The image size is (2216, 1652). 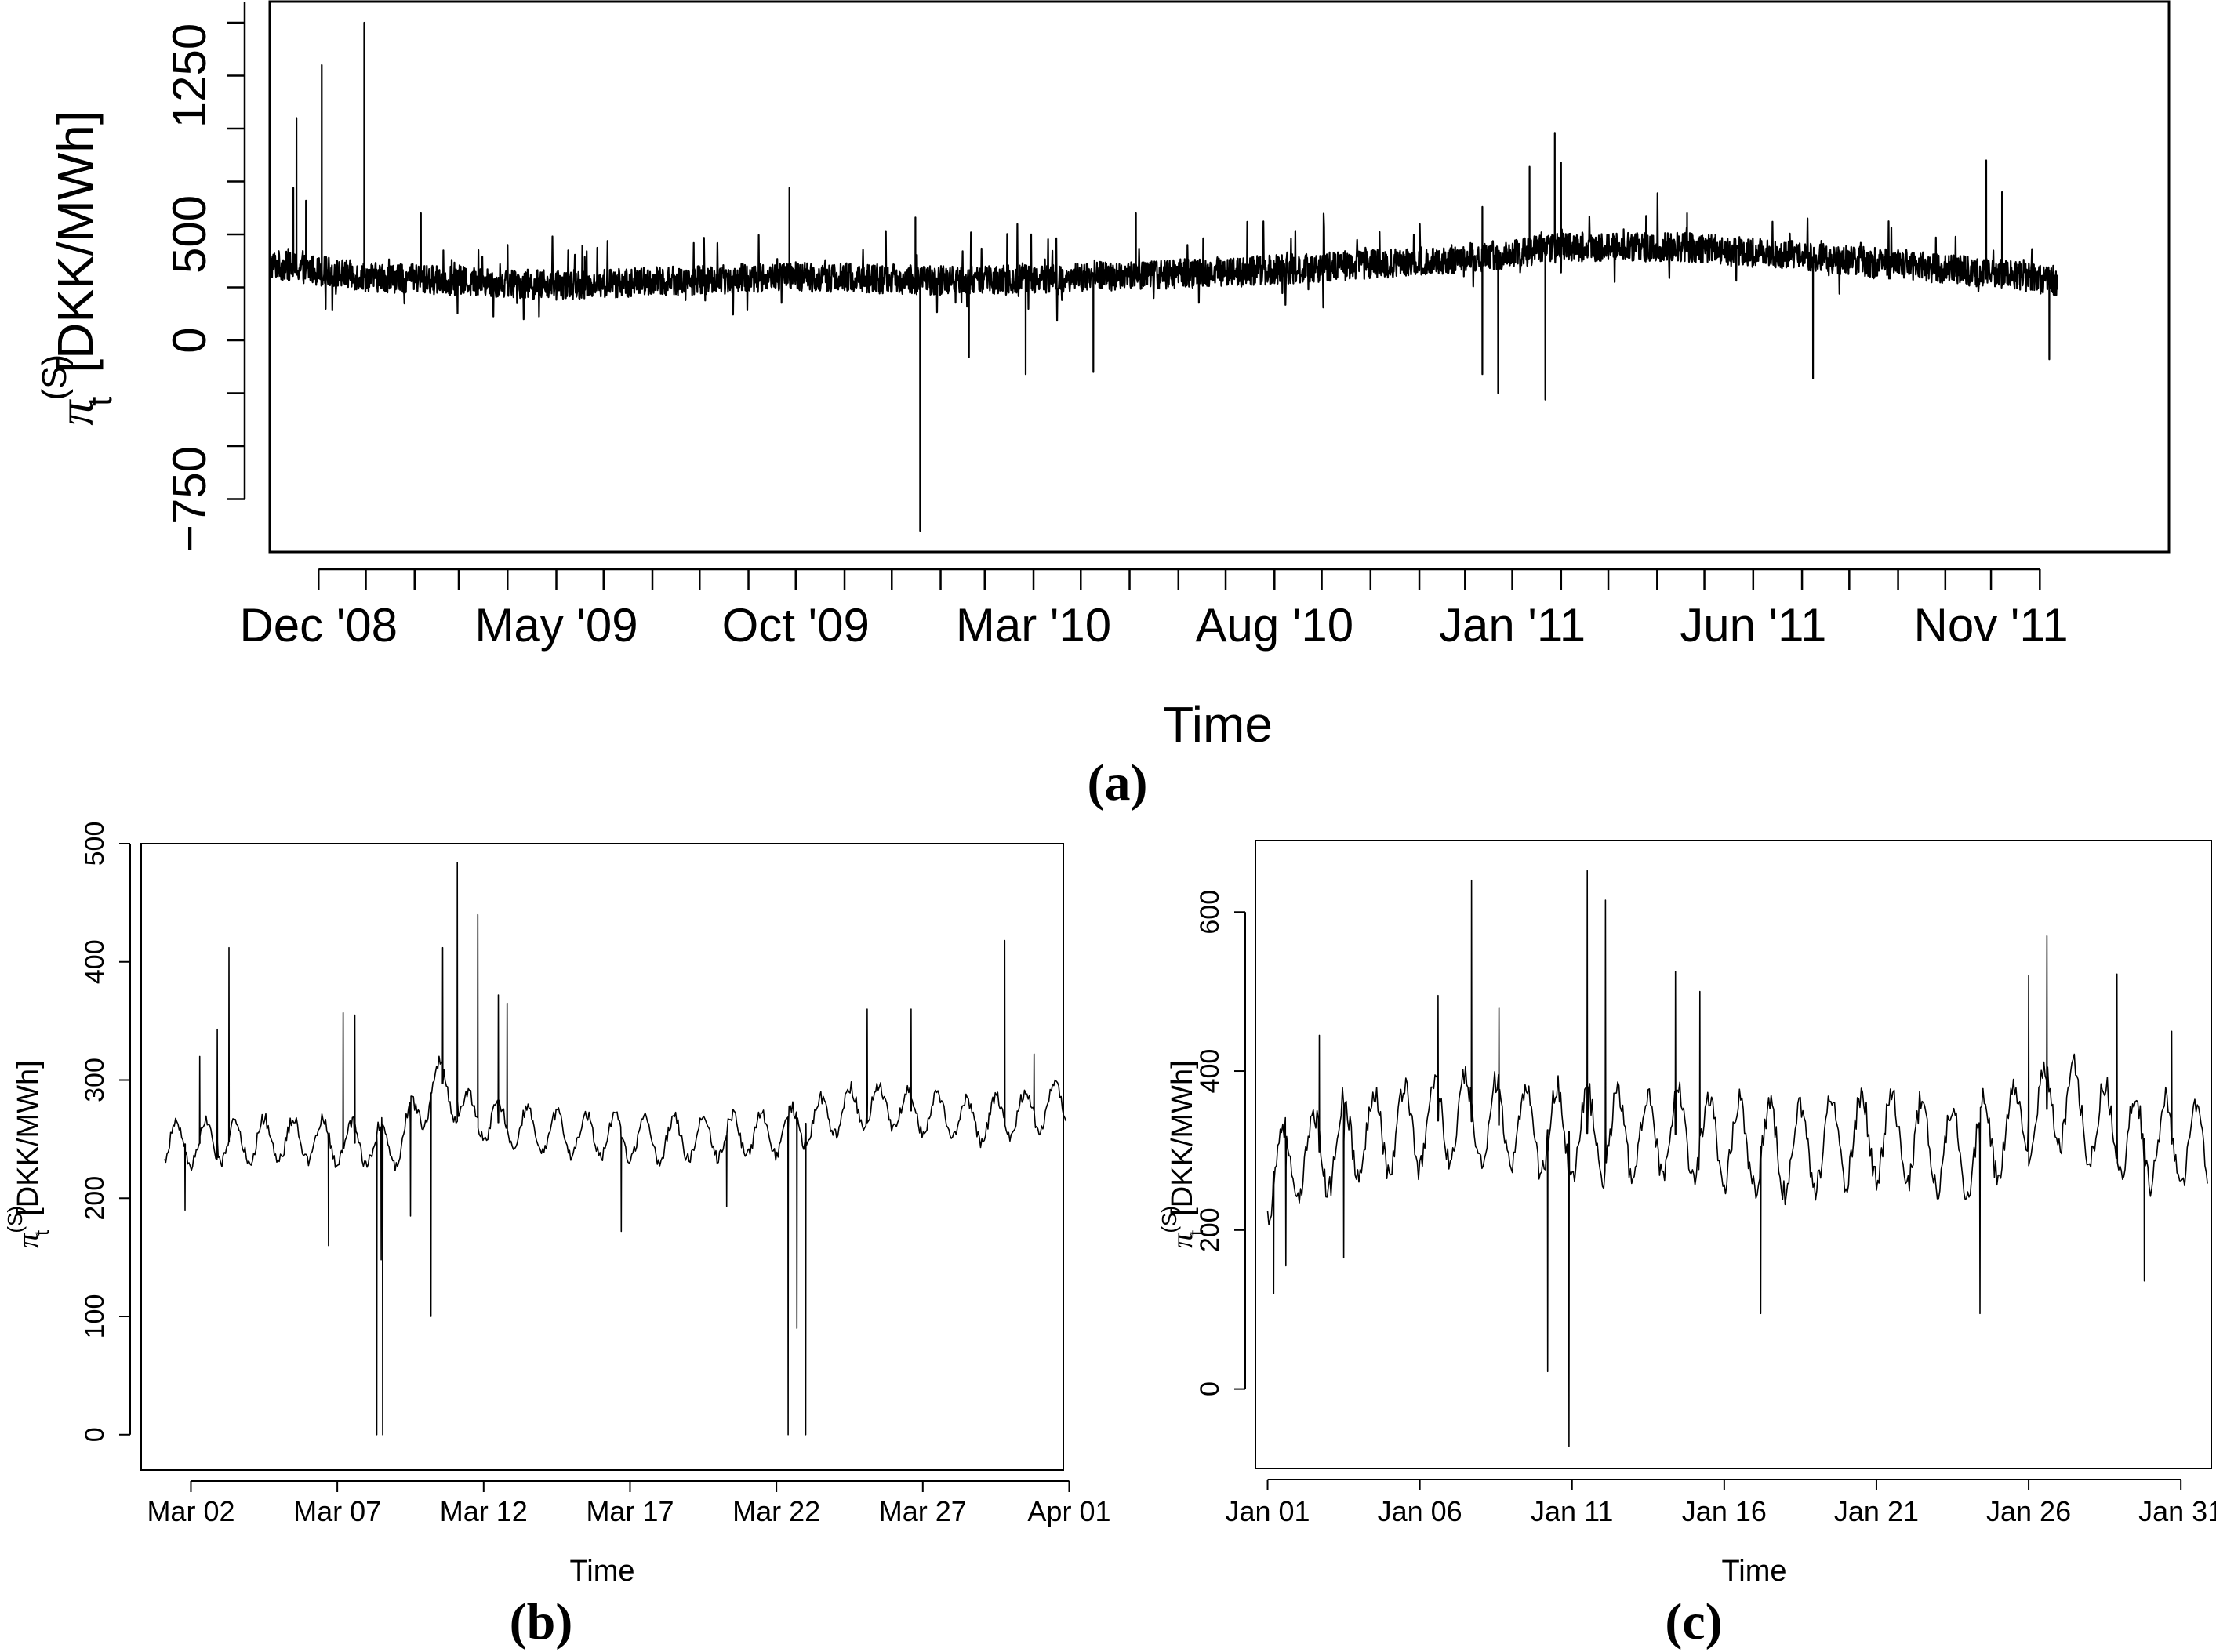 What do you see at coordinates (923, 1511) in the screenshot?
I see `panel-b-xtick-label: Mar 27` at bounding box center [923, 1511].